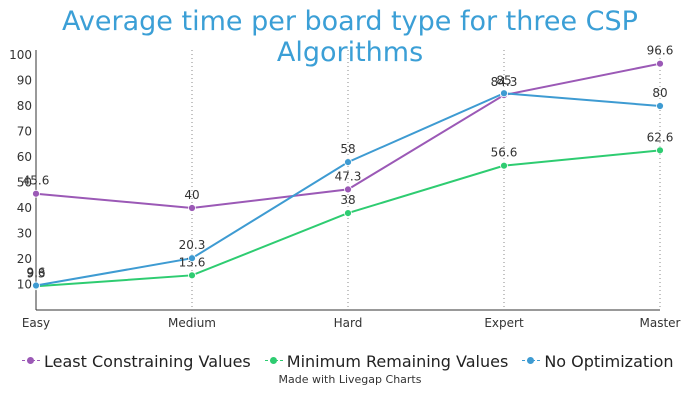 This screenshot has width=700, height=400. Describe the element at coordinates (348, 323) in the screenshot. I see `x-tick-label: Hard` at that location.